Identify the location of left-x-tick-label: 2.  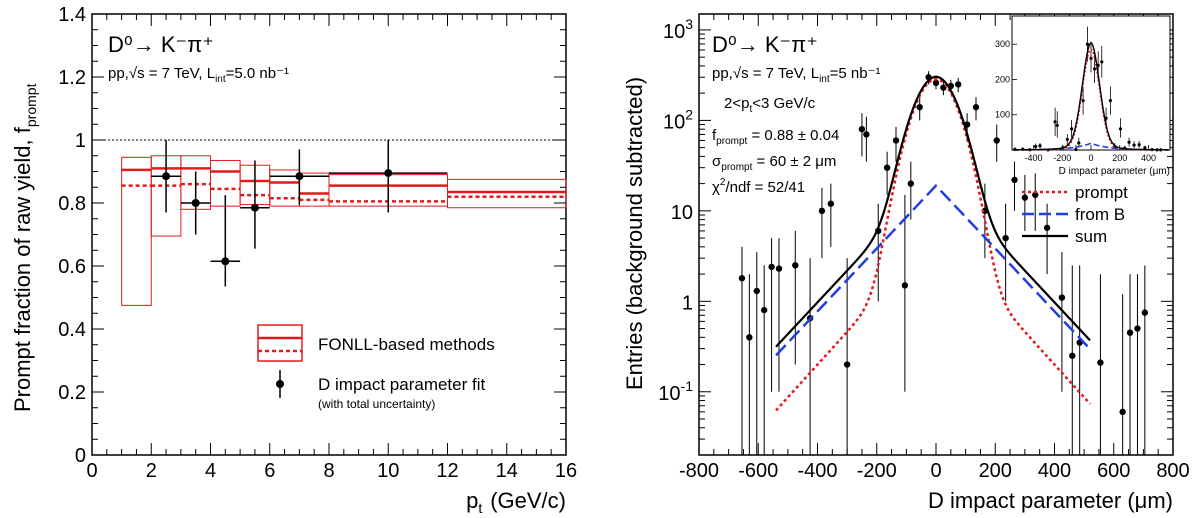
(151, 471).